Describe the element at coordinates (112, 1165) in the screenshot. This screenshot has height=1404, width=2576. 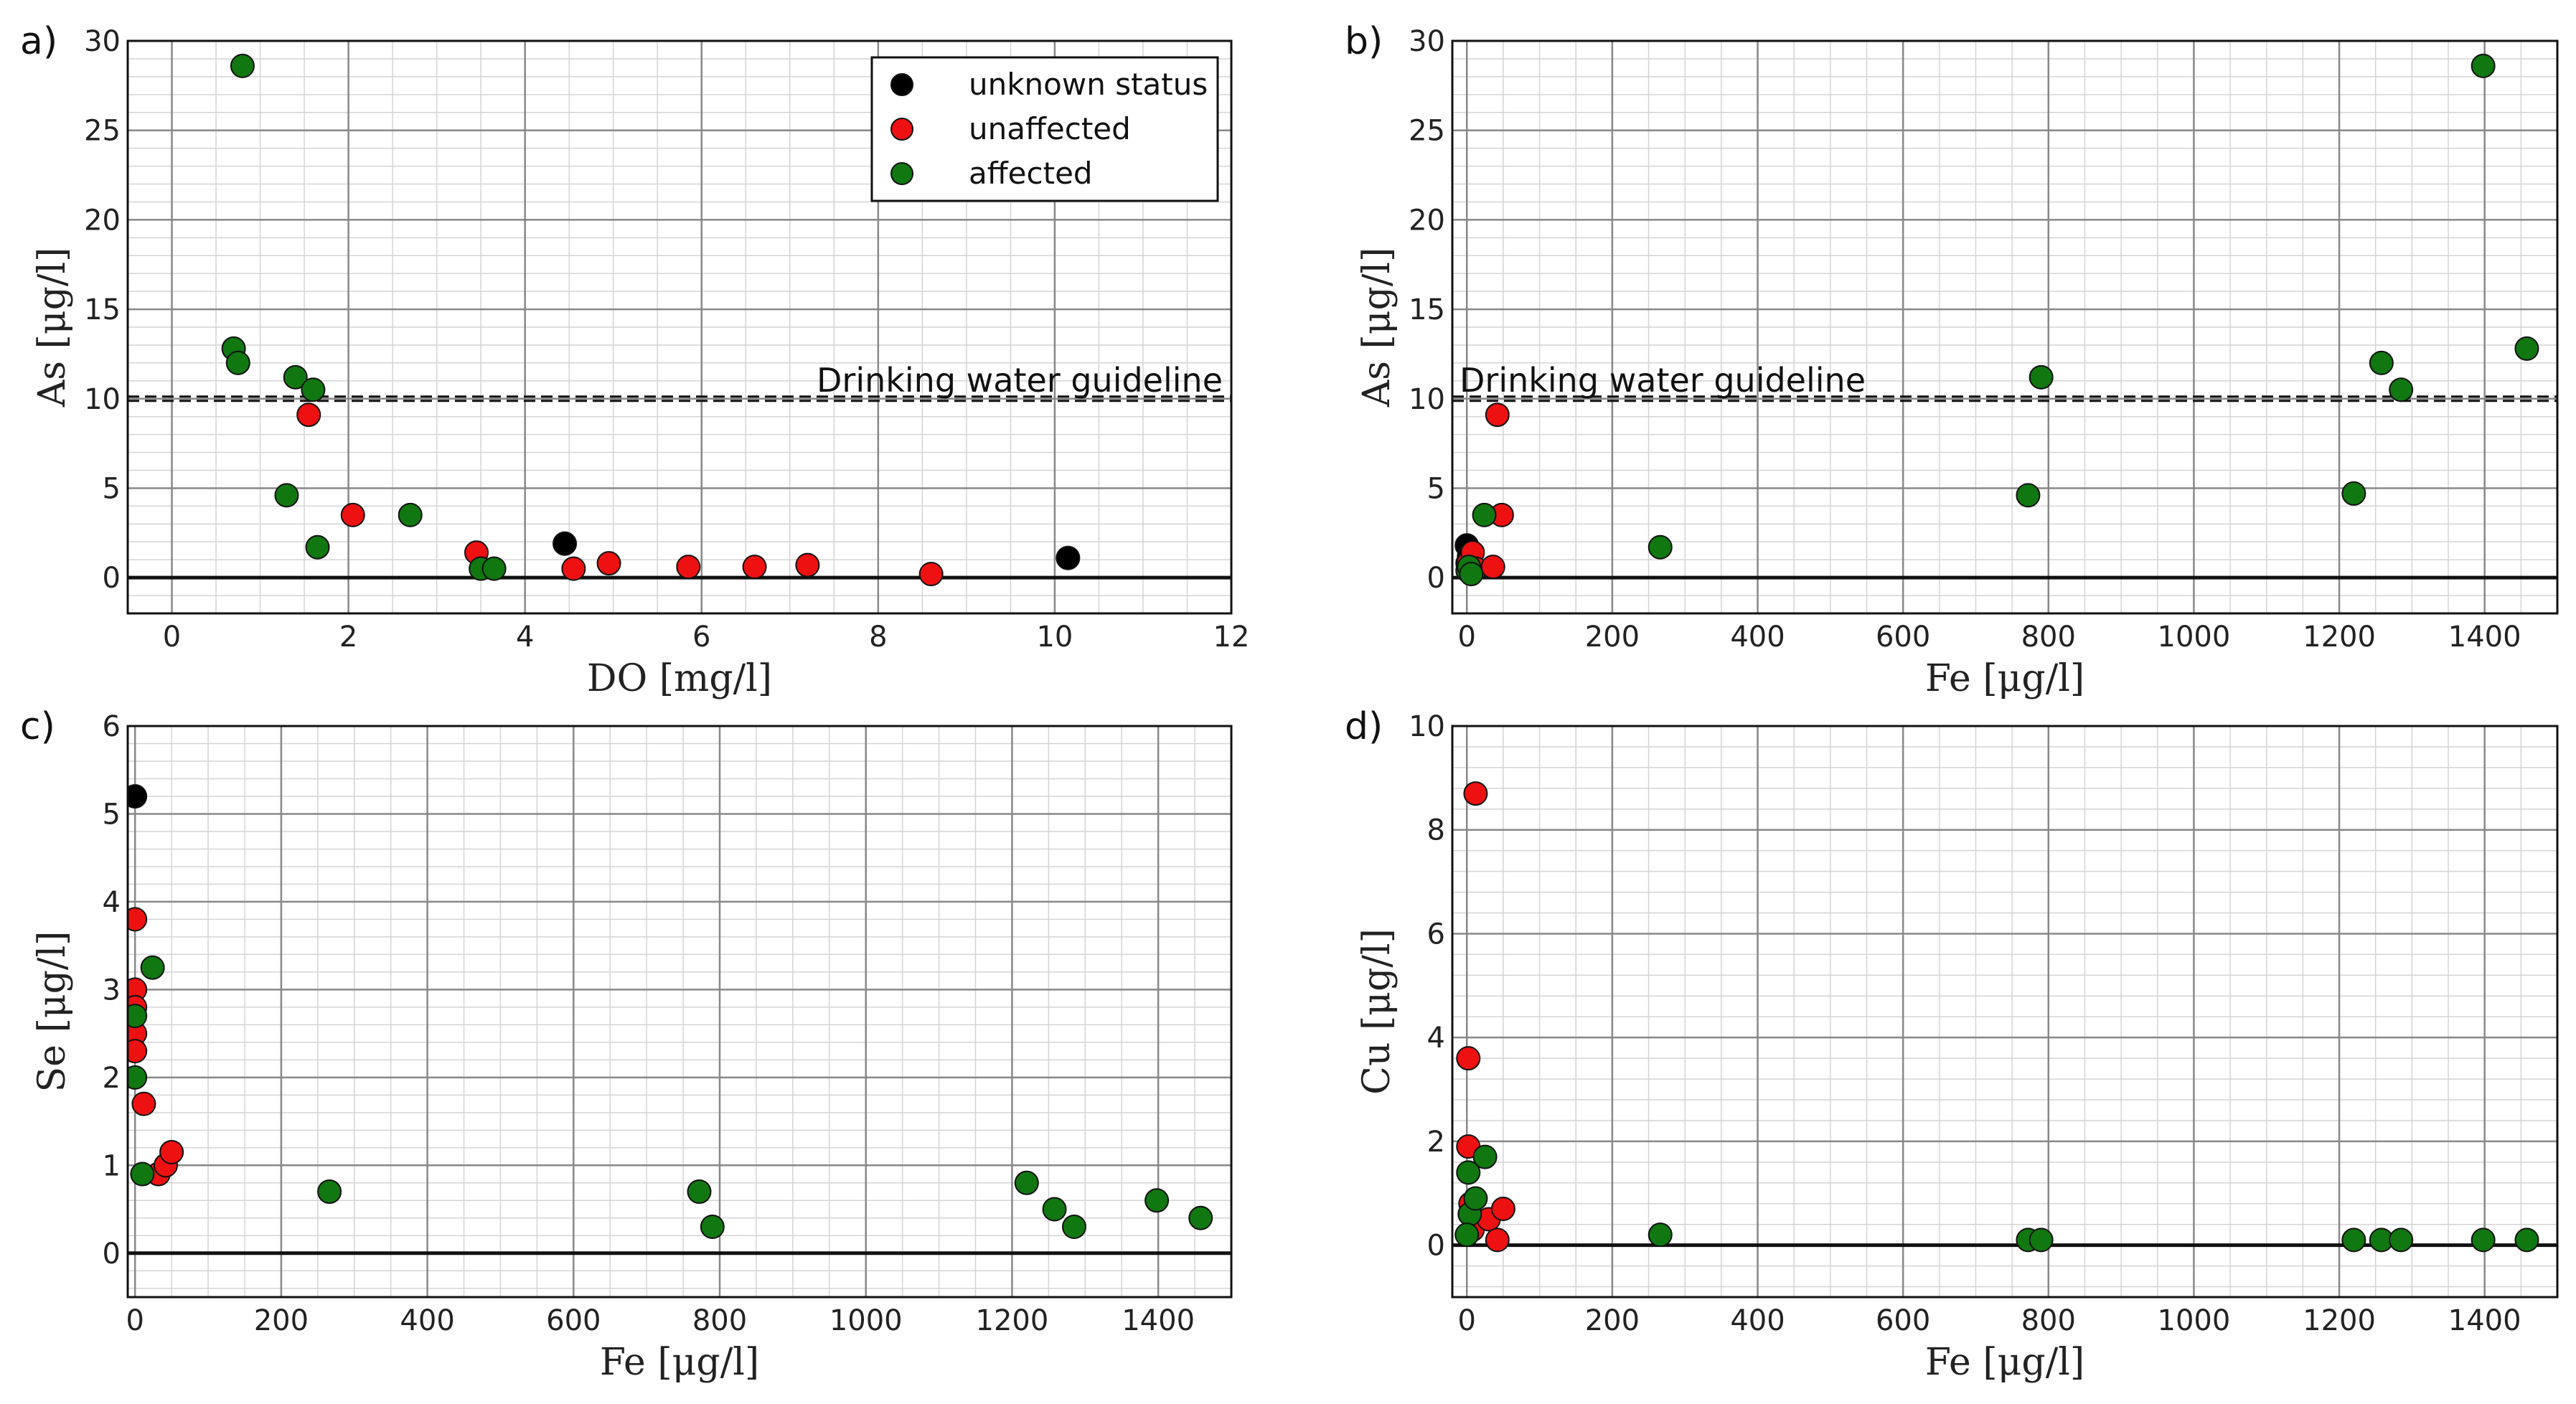
I see `y-tick-label: 1` at that location.